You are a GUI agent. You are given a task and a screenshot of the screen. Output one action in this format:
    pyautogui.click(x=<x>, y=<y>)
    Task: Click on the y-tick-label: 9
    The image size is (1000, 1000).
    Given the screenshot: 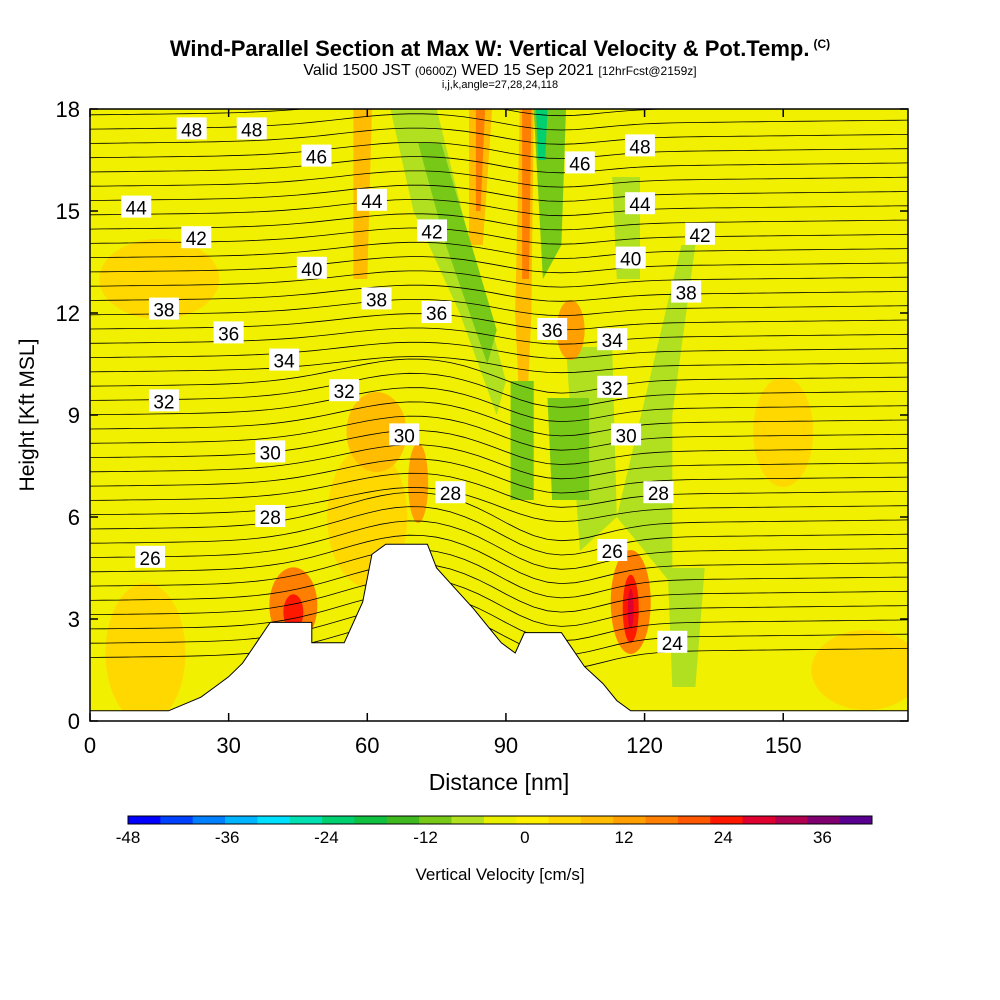 What is the action you would take?
    pyautogui.click(x=74, y=415)
    